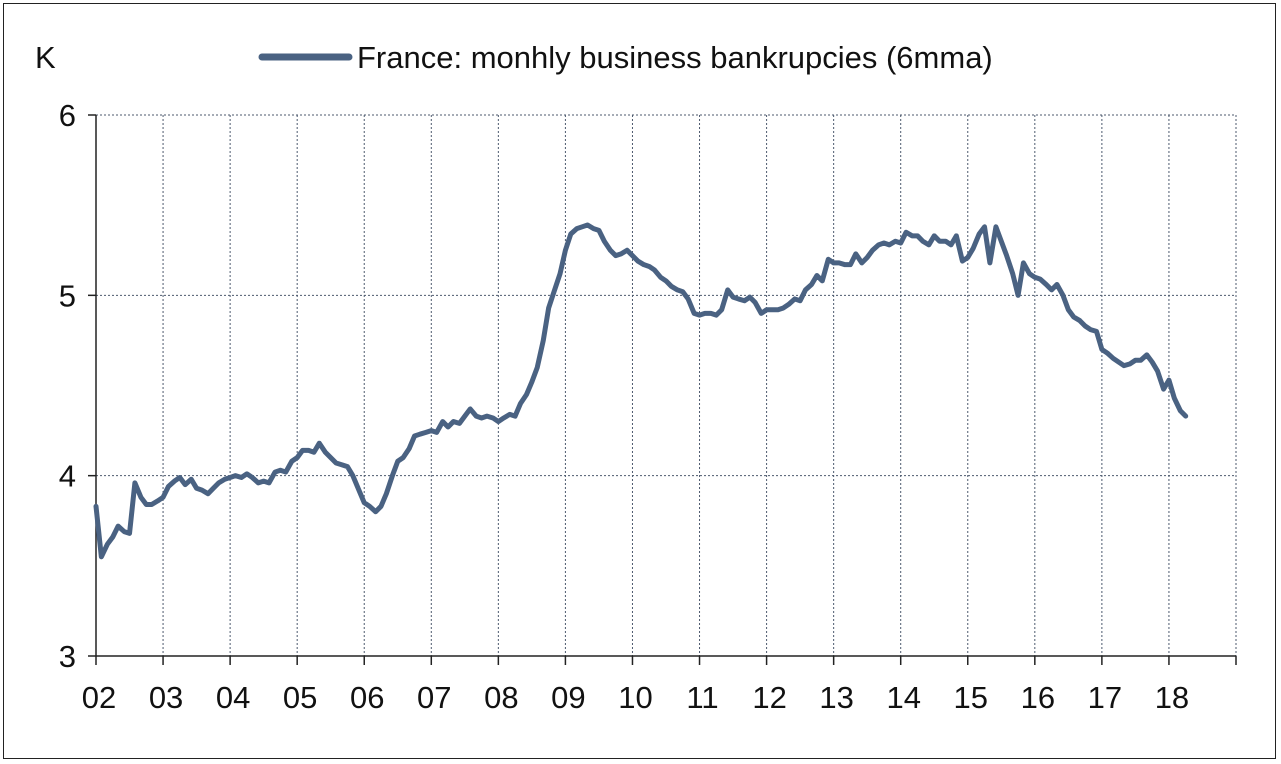 The height and width of the screenshot is (764, 1281). I want to click on x-tick-label-05: 05, so click(300, 697).